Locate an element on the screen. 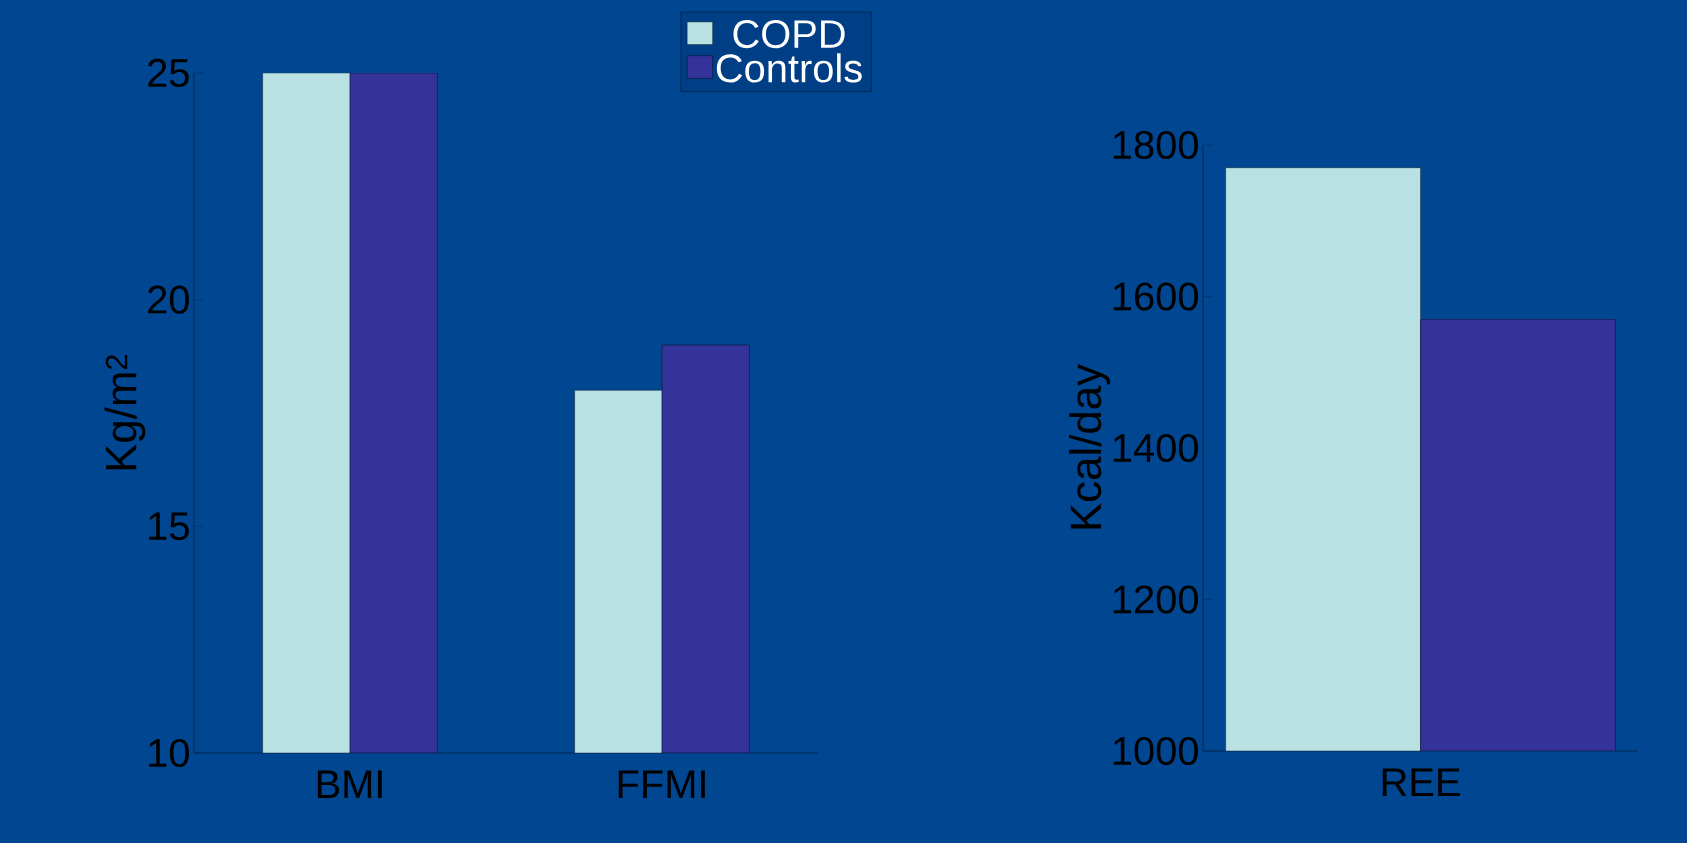  y-tick-label: 10 is located at coordinates (169, 753).